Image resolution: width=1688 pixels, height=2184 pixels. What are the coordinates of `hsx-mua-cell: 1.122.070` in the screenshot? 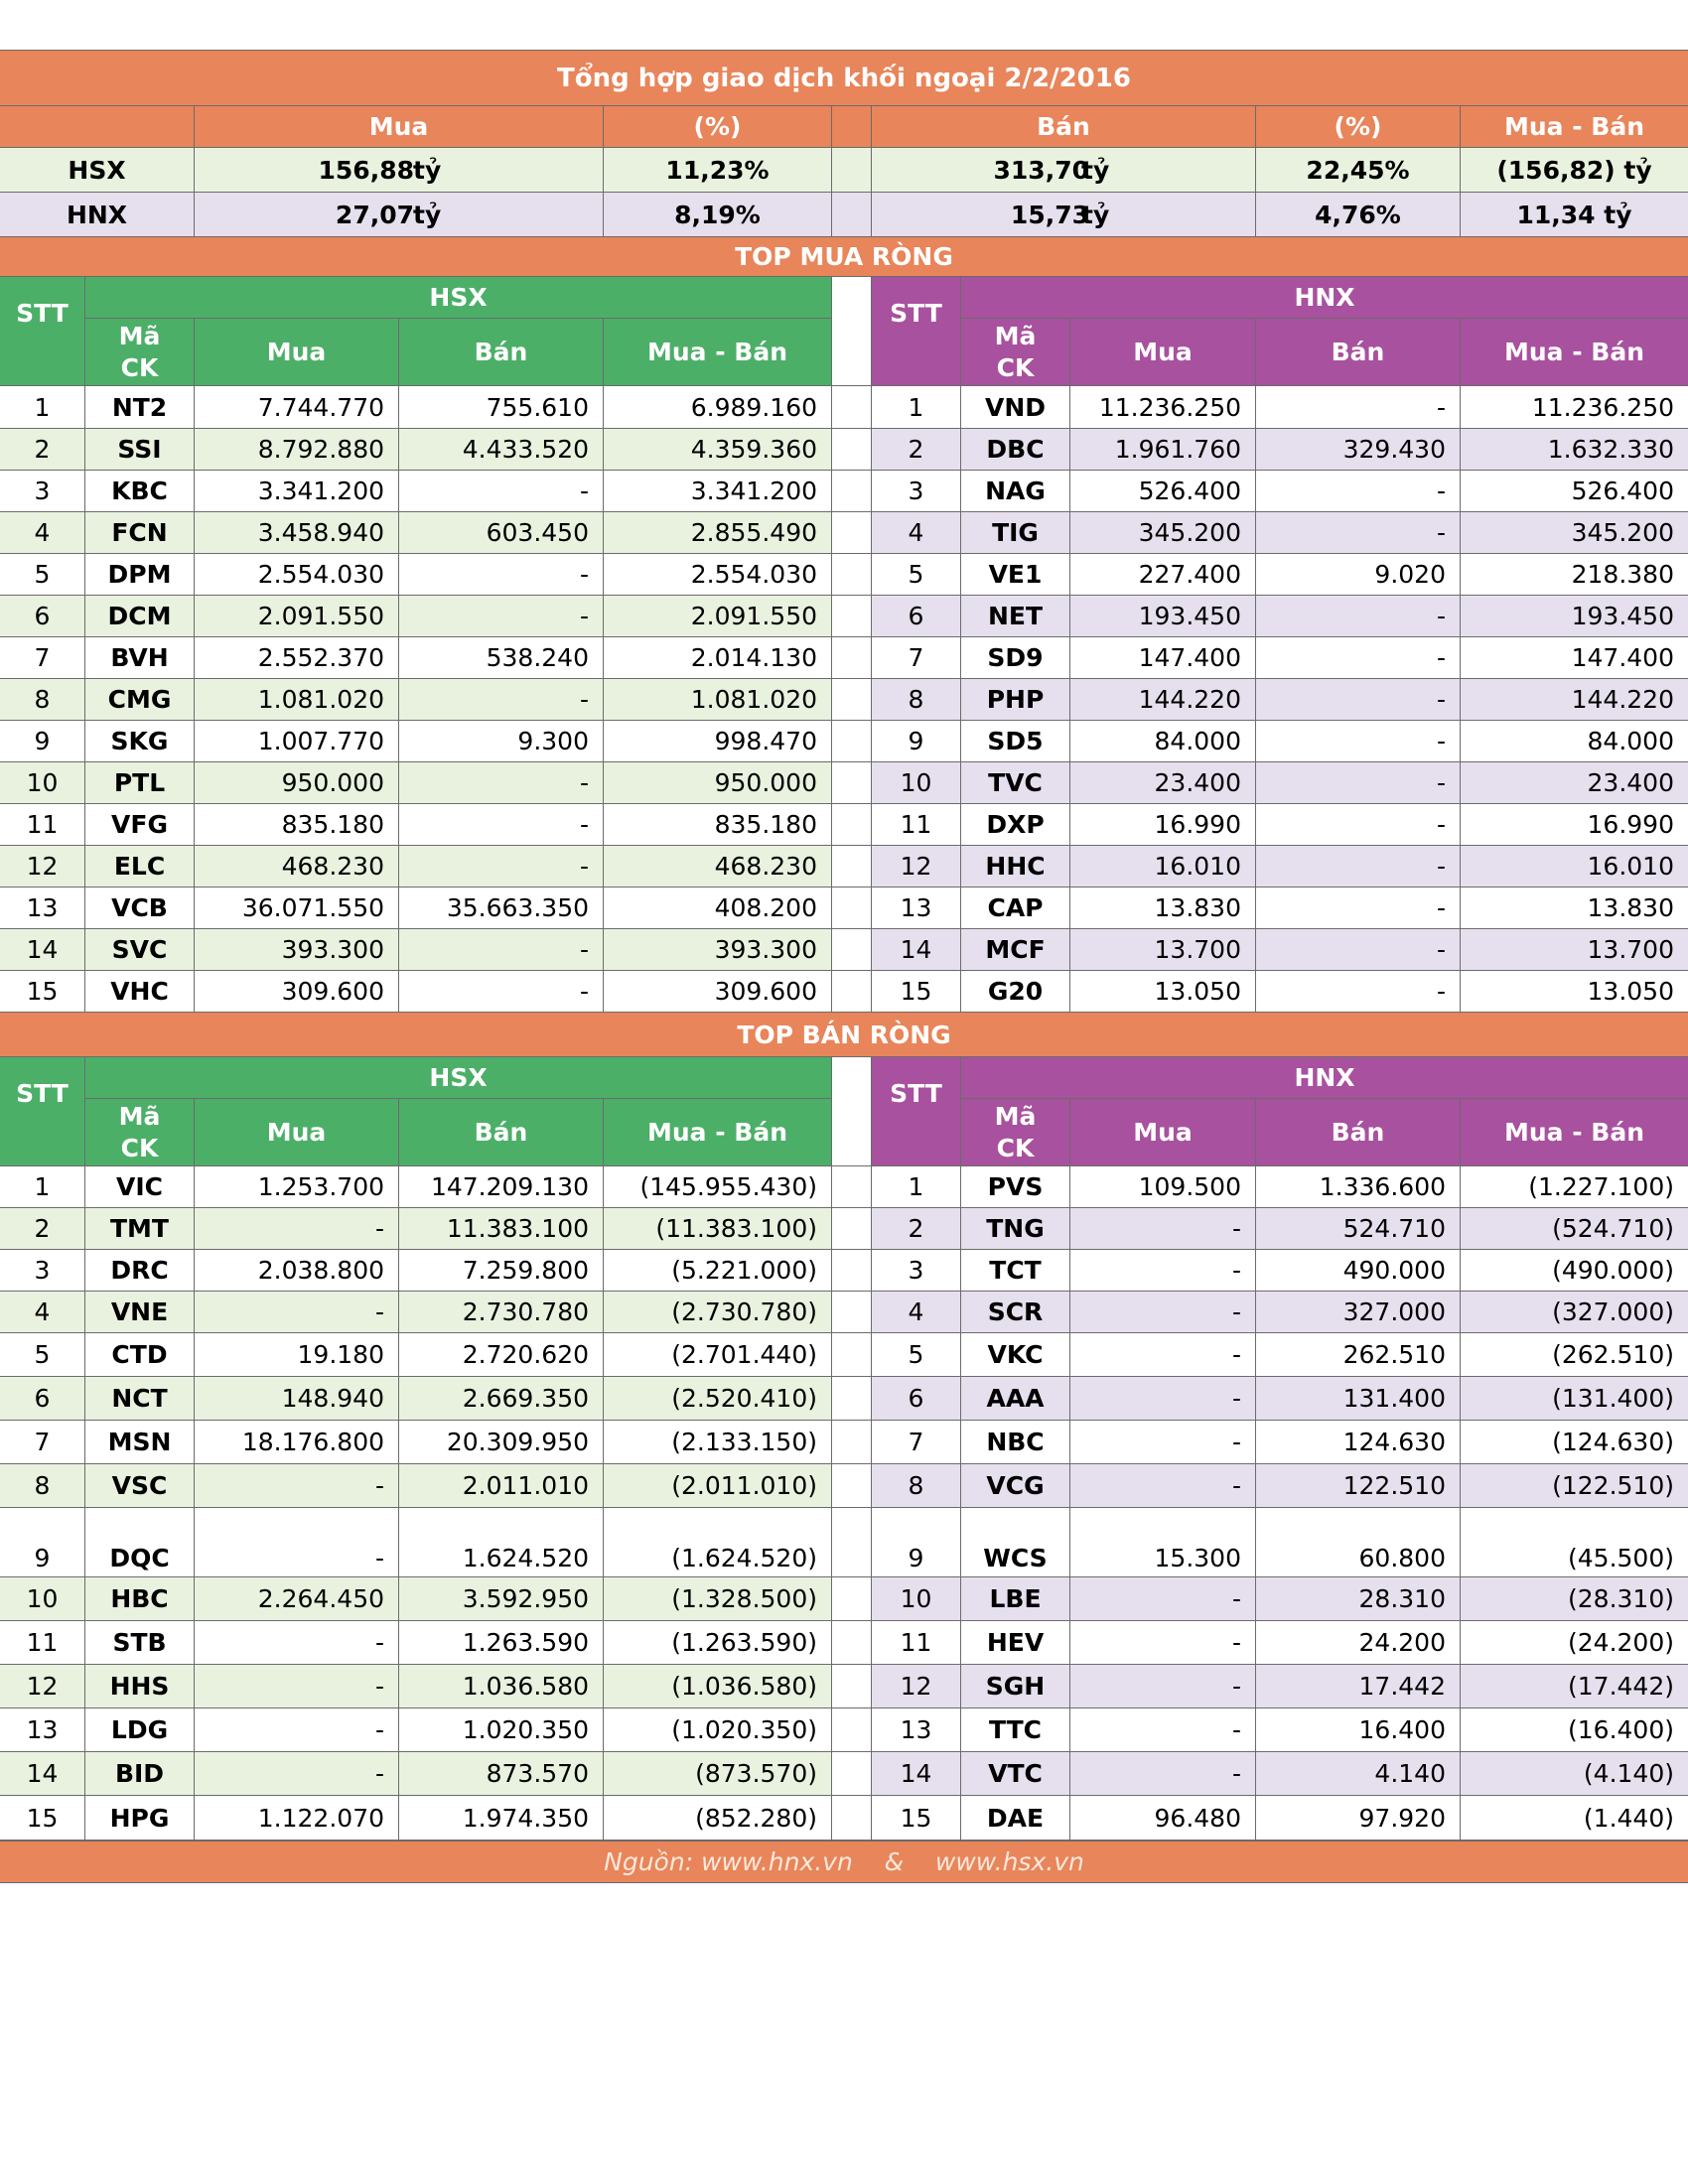 It's located at (296, 1818).